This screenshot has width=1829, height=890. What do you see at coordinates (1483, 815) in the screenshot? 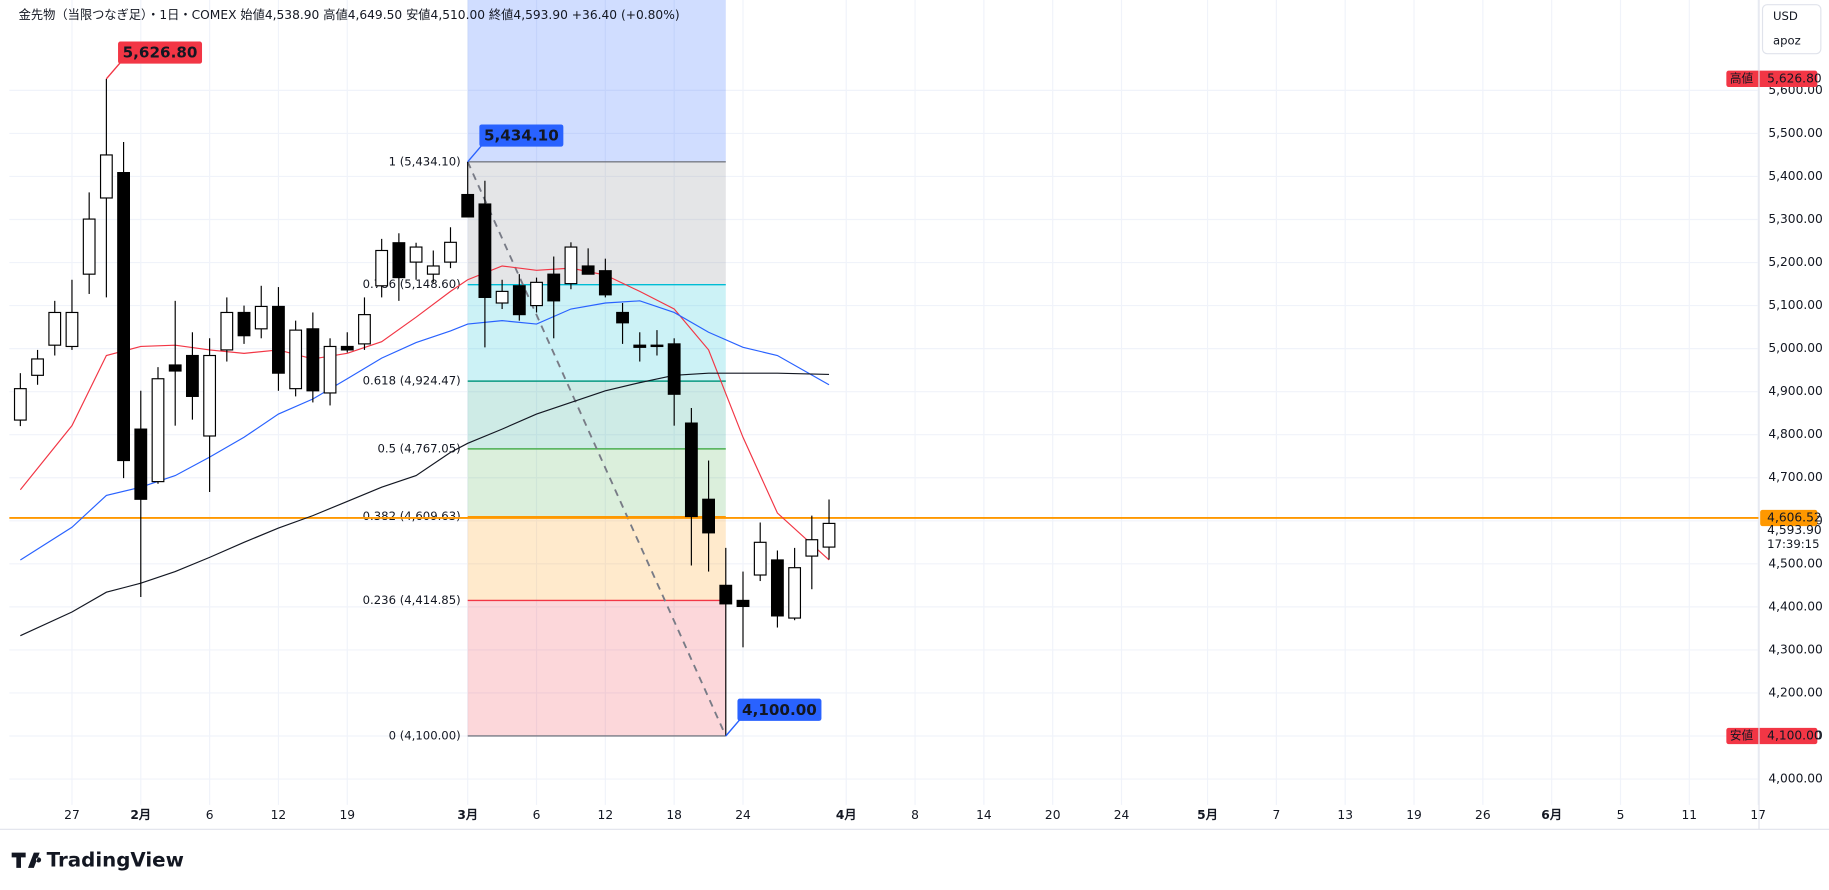
I see `x-tick-label: 26` at bounding box center [1483, 815].